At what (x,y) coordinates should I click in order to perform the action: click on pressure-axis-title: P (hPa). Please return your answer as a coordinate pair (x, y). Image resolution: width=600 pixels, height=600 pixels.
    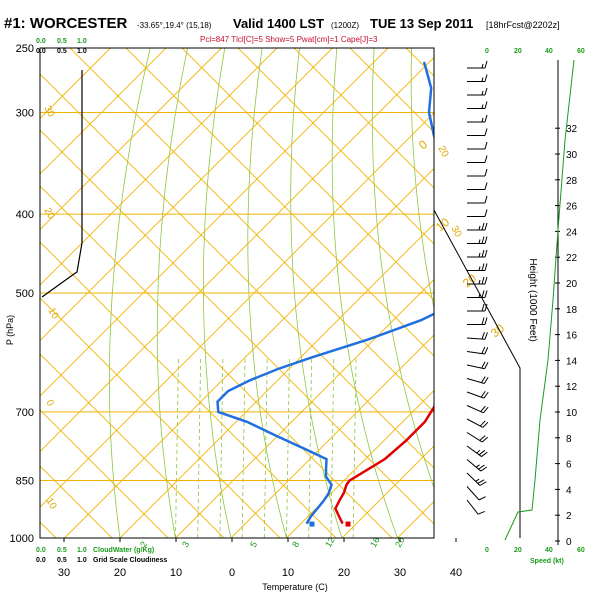
    Looking at the image, I should click on (10, 330).